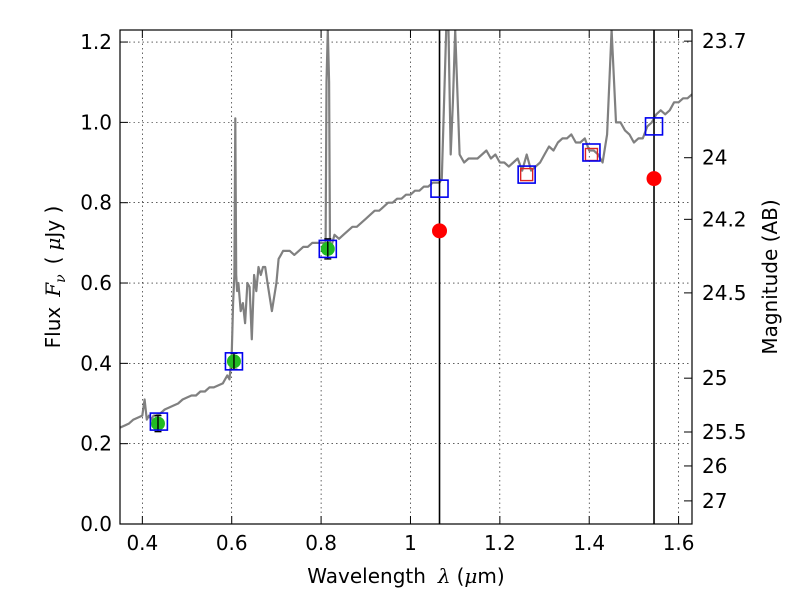  I want to click on y-tick-label: 0.2, so click(96, 444).